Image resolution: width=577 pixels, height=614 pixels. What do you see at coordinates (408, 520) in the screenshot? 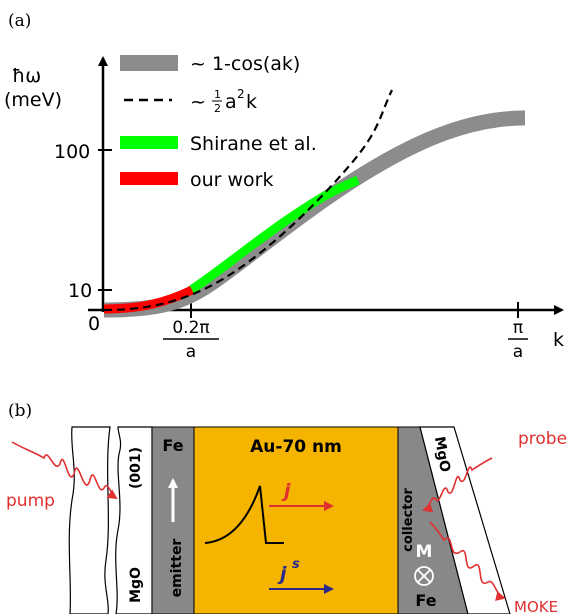
I see `collector-label: collector` at bounding box center [408, 520].